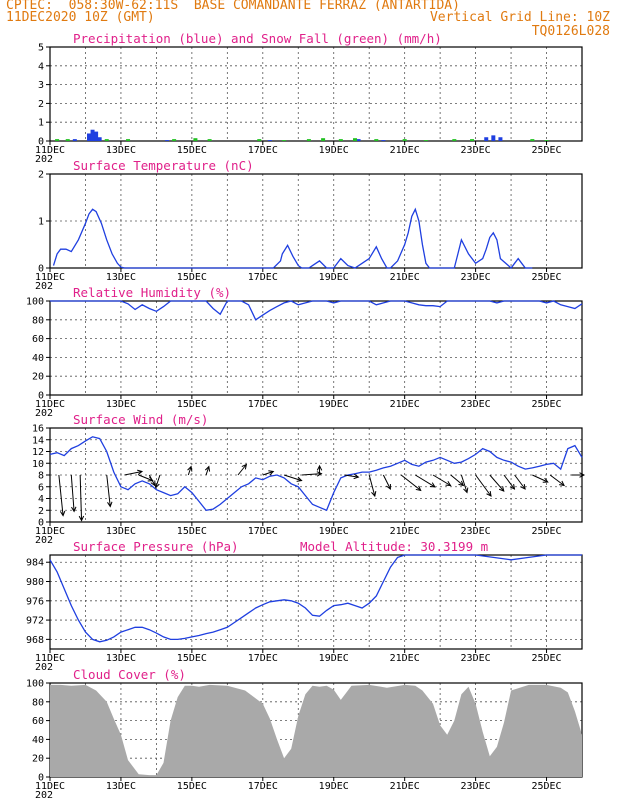 The image size is (618, 800). What do you see at coordinates (140, 419) in the screenshot?
I see `panel-title: Surface Wind (m/s)` at bounding box center [140, 419].